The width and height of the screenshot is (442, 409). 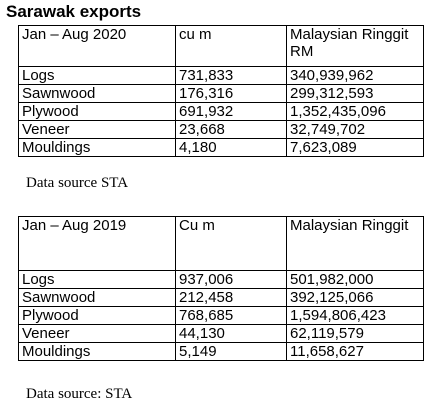 What do you see at coordinates (355, 297) in the screenshot?
I see `value-cell: 392,125,066` at bounding box center [355, 297].